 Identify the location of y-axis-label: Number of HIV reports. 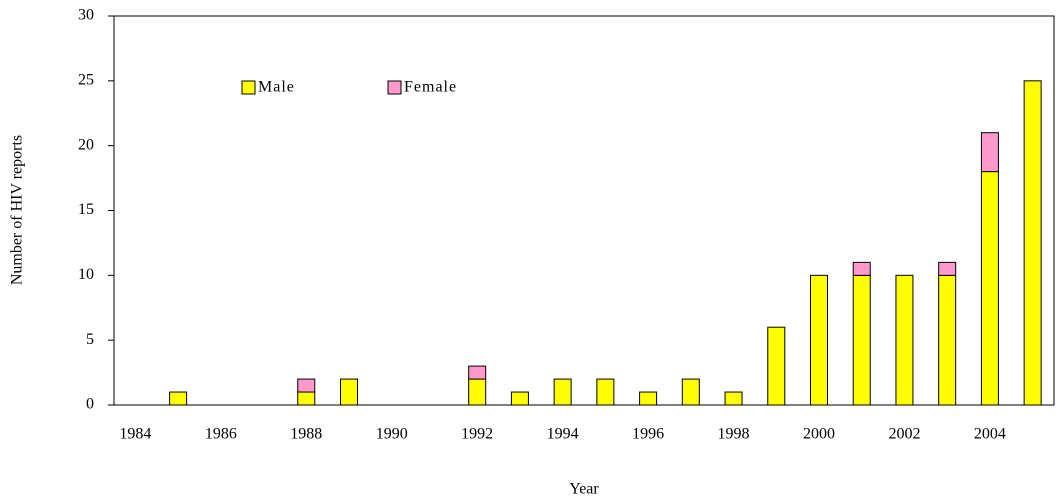
(17, 210).